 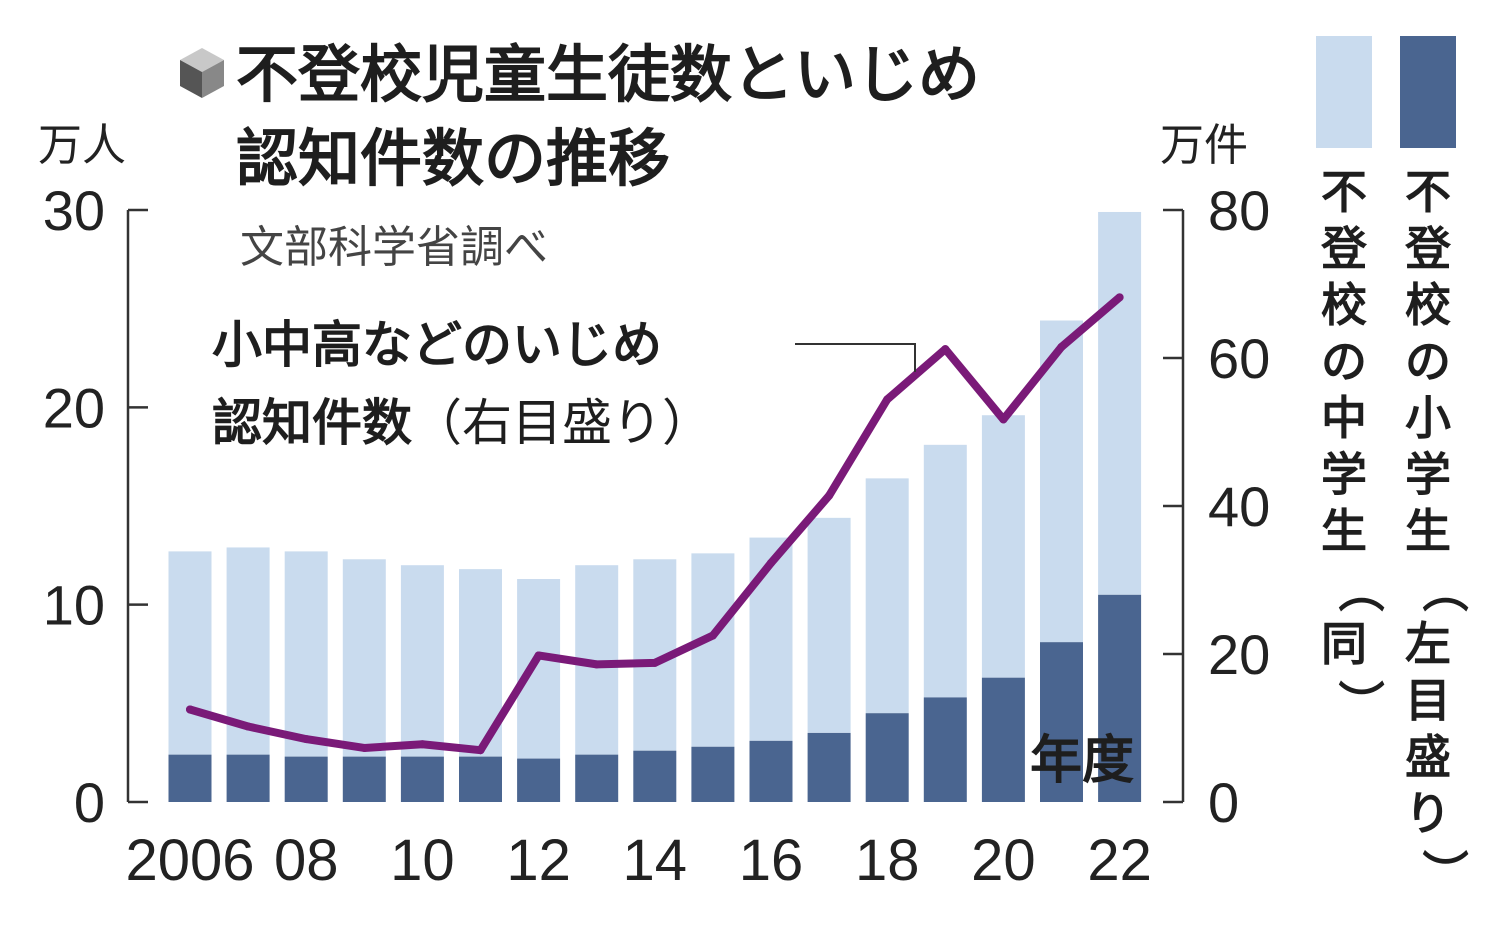 What do you see at coordinates (855, 357) in the screenshot?
I see `line-annotation-leader` at bounding box center [855, 357].